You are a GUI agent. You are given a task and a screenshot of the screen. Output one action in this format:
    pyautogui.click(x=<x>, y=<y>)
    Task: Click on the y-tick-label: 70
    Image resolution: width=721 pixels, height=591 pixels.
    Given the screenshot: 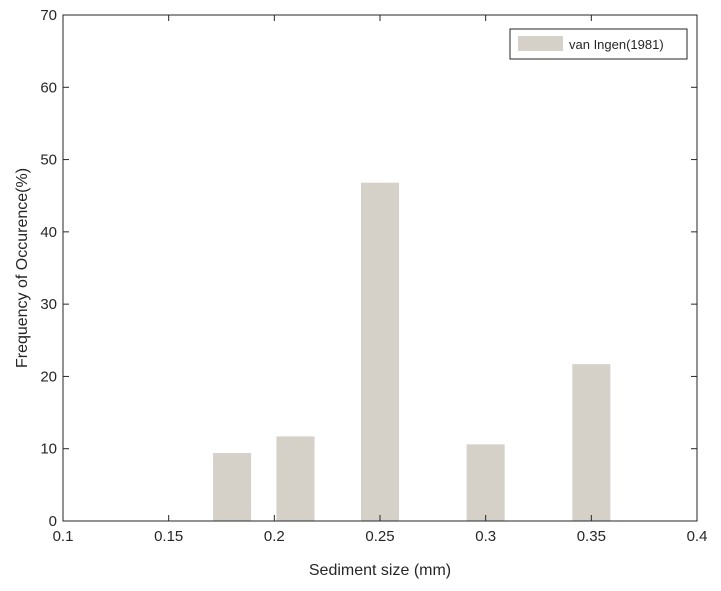 What is the action you would take?
    pyautogui.click(x=48, y=15)
    